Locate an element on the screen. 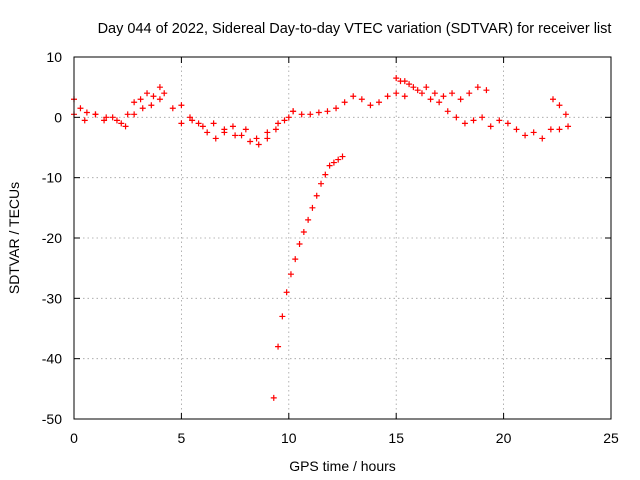 This screenshot has width=640, height=480. y-tick-label: -40 is located at coordinates (52, 359).